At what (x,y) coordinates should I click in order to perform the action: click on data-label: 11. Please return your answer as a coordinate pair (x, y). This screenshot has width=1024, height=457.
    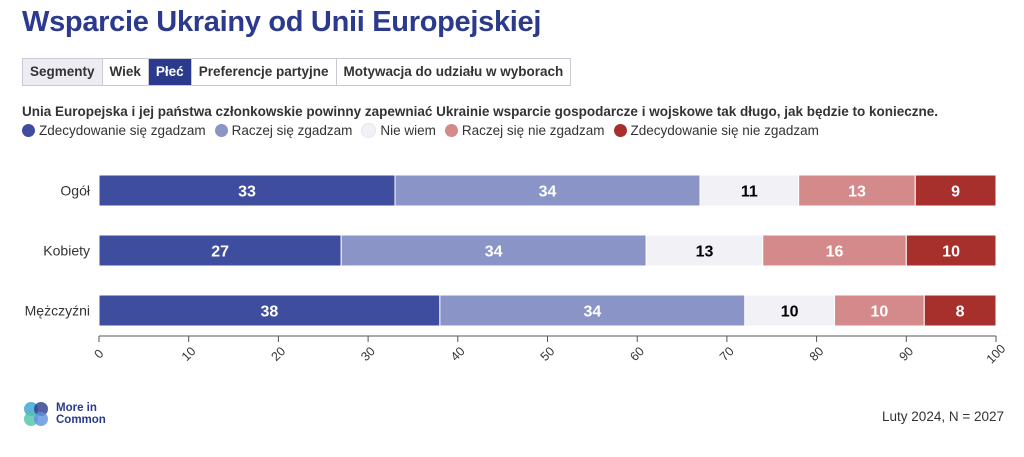
    Looking at the image, I should click on (749, 192).